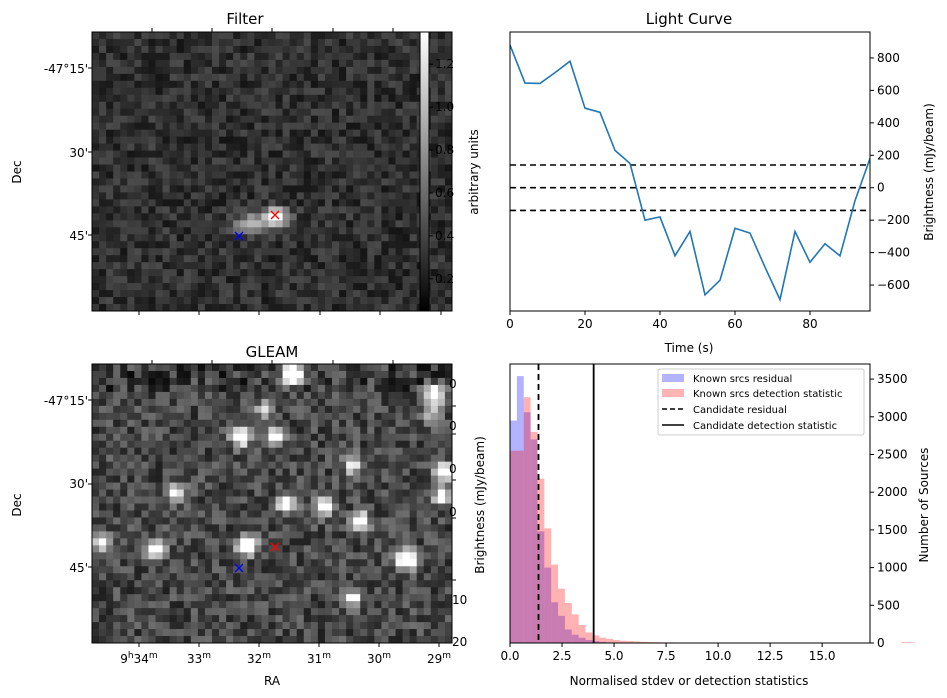  What do you see at coordinates (453, 426) in the screenshot?
I see `gleam-overlap-label: 0` at bounding box center [453, 426].